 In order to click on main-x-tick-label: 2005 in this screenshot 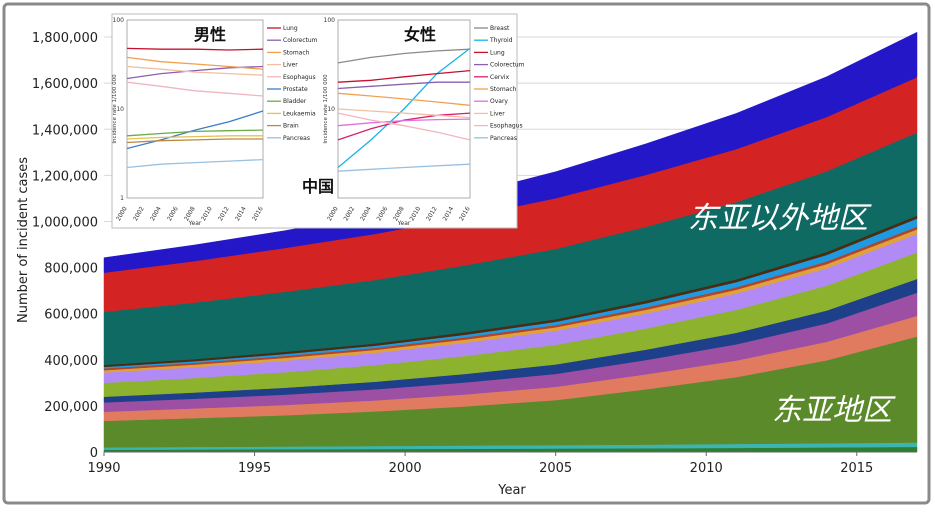, I will do `click(555, 468)`.